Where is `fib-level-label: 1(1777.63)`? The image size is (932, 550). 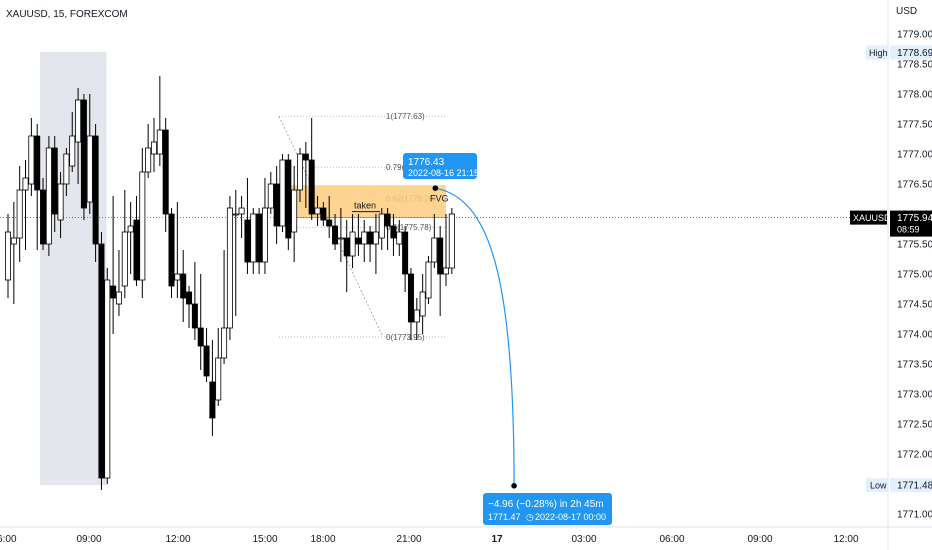 fib-level-label: 1(1777.63) is located at coordinates (405, 116).